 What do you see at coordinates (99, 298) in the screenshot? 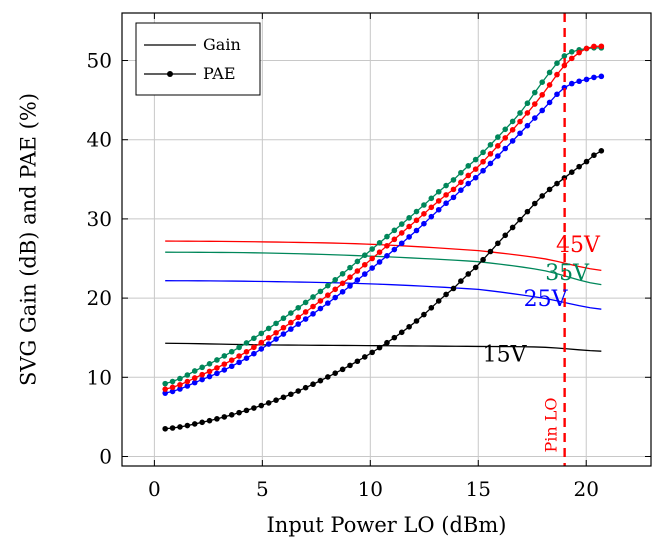
I see `y-tick-label: 20` at bounding box center [99, 298].